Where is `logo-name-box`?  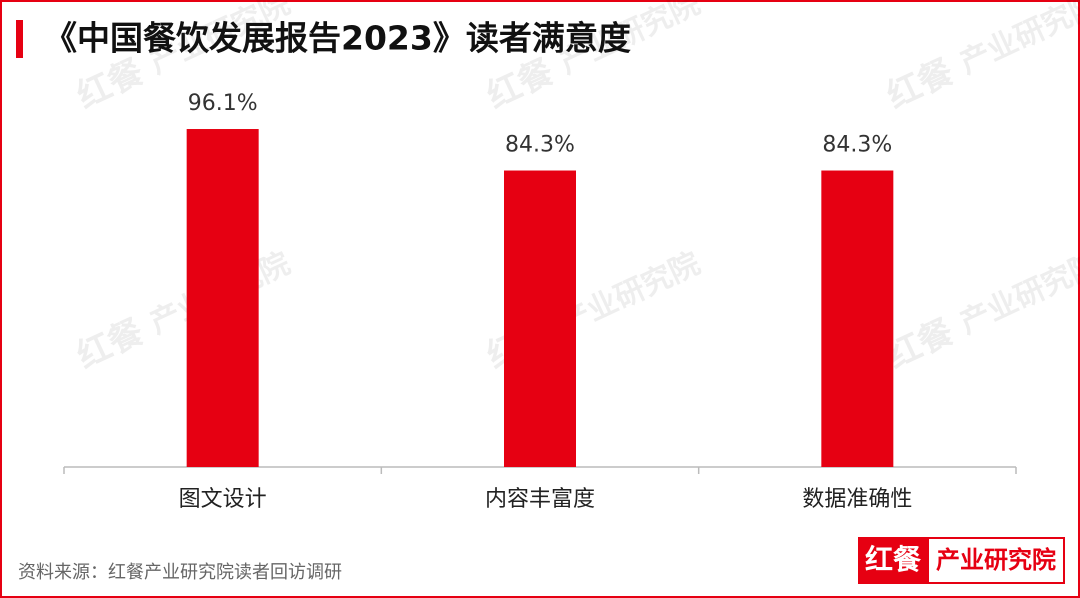
logo-name-box is located at coordinates (996, 560).